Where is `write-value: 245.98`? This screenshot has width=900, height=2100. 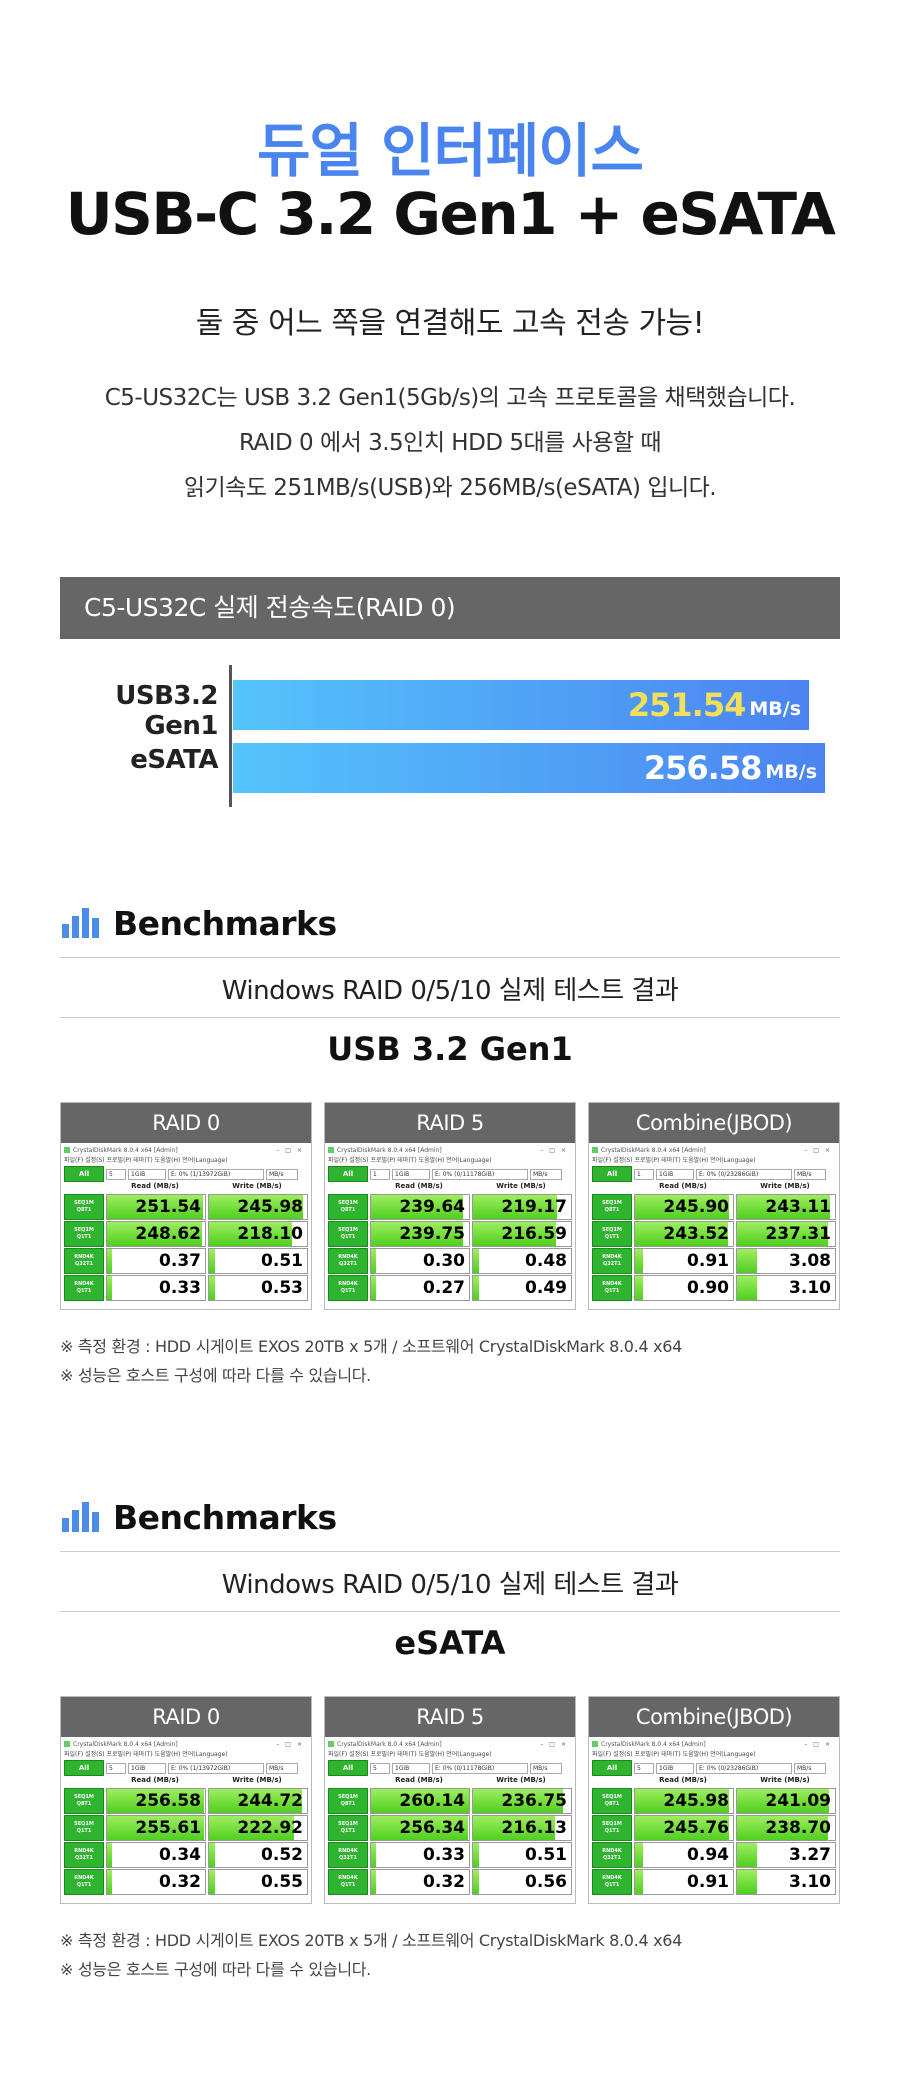 write-value: 245.98 is located at coordinates (270, 1207).